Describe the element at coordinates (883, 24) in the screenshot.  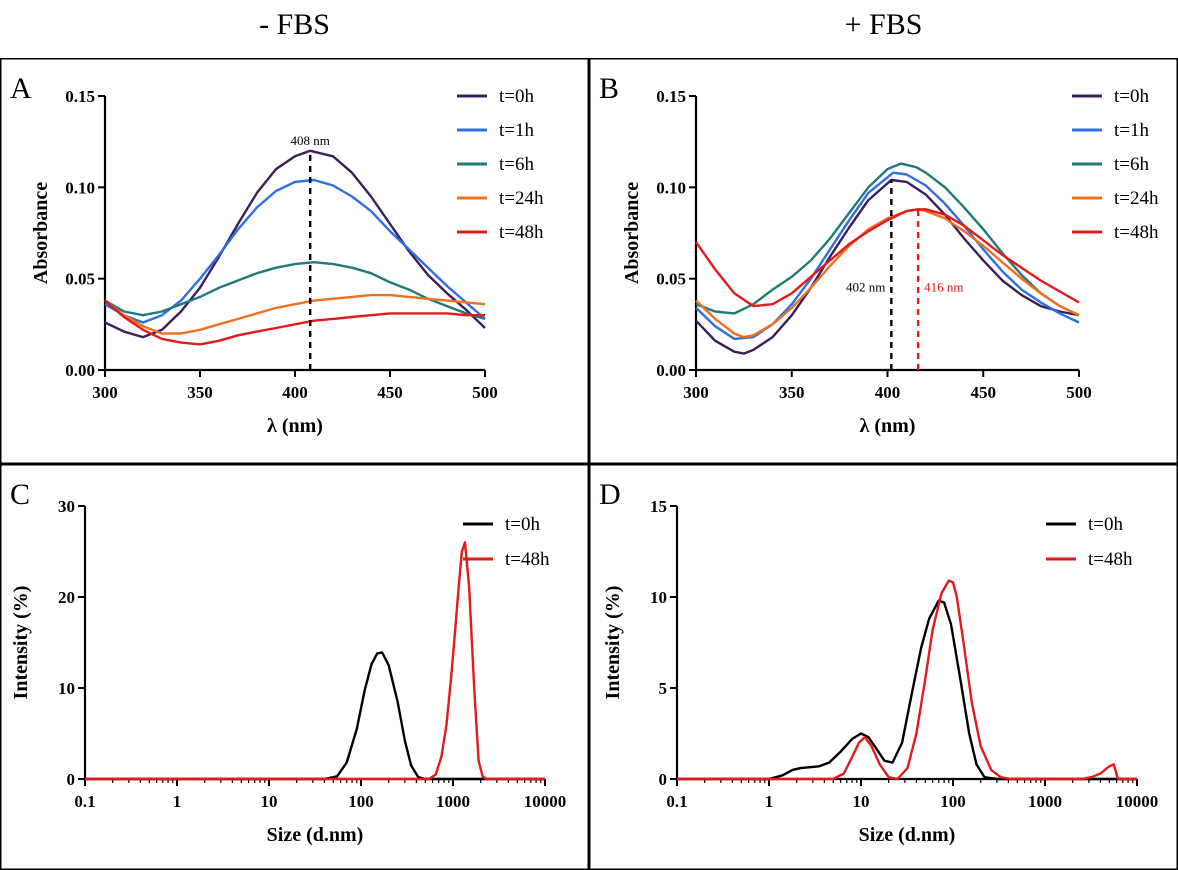
I see `column-title-right: + FBS` at that location.